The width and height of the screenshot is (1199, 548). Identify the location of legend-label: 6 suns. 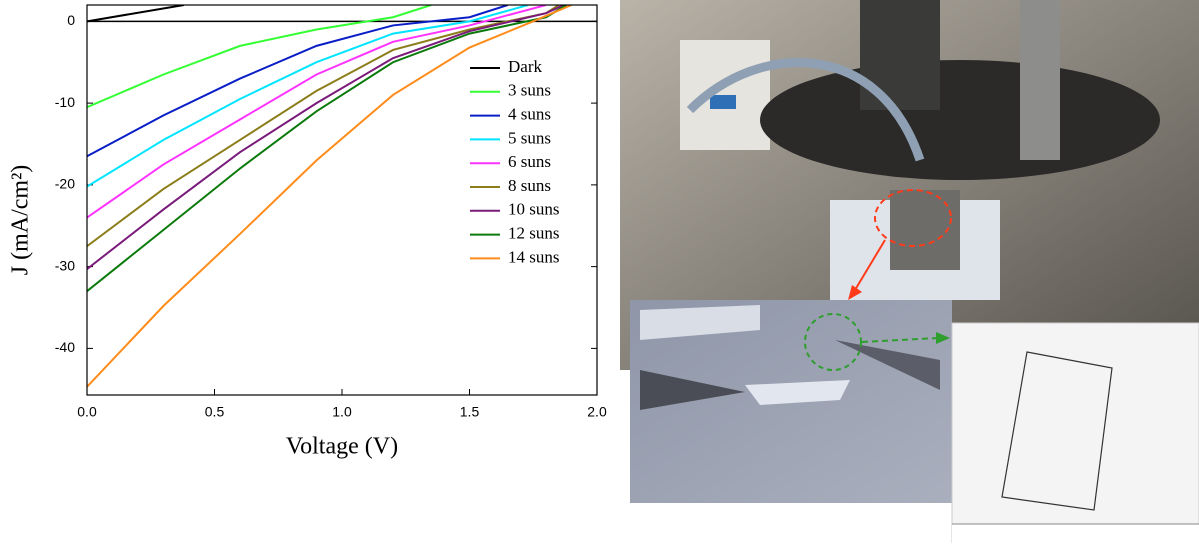
(529, 161).